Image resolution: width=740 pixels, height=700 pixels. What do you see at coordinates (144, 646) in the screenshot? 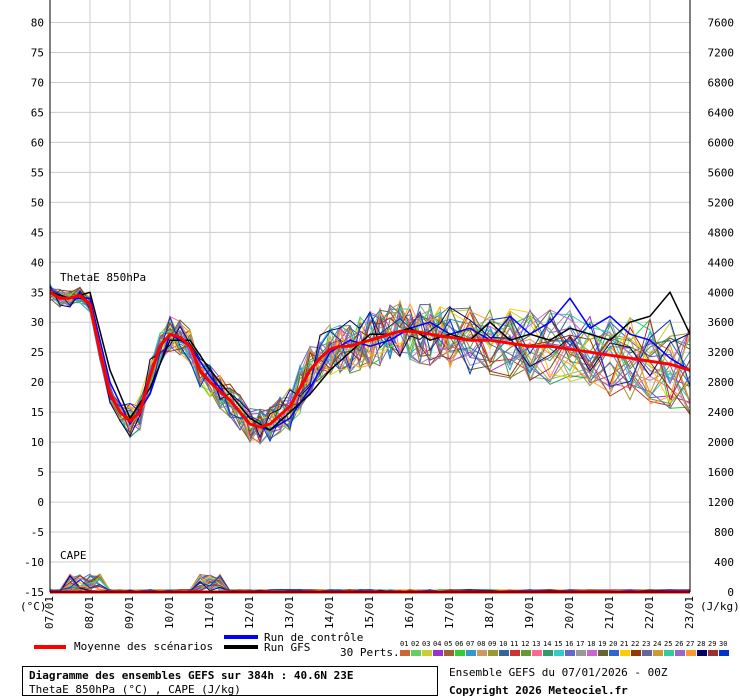
I see `legend-mean-label: Moyenne des scénarios` at bounding box center [144, 646].